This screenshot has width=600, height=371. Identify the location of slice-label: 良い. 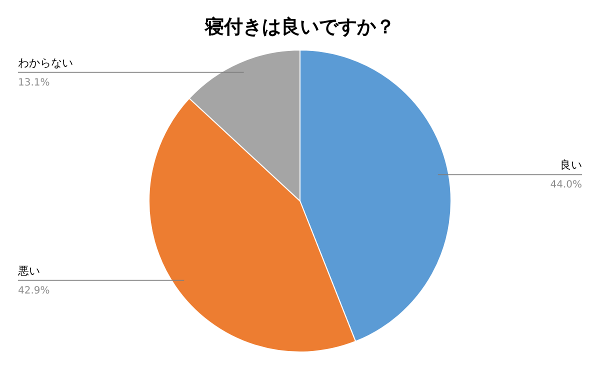
(571, 165).